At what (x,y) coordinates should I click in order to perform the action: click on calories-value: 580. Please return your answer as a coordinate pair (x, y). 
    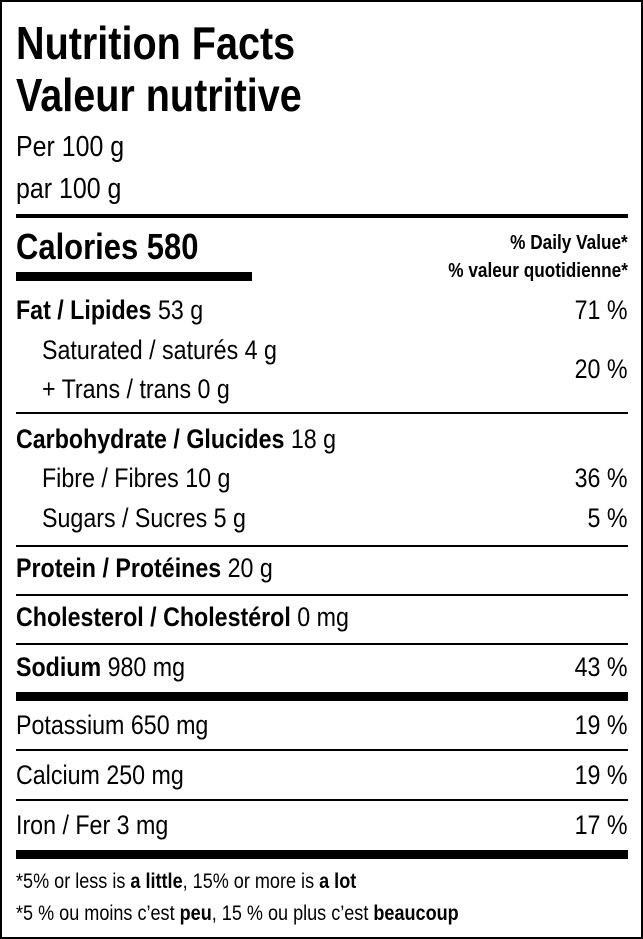
    Looking at the image, I should click on (172, 246).